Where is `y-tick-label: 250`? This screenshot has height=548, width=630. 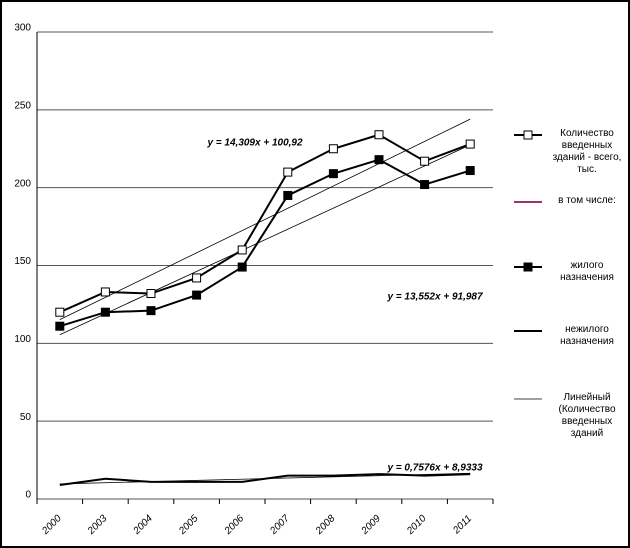
y-tick-label: 250 is located at coordinates (22, 105).